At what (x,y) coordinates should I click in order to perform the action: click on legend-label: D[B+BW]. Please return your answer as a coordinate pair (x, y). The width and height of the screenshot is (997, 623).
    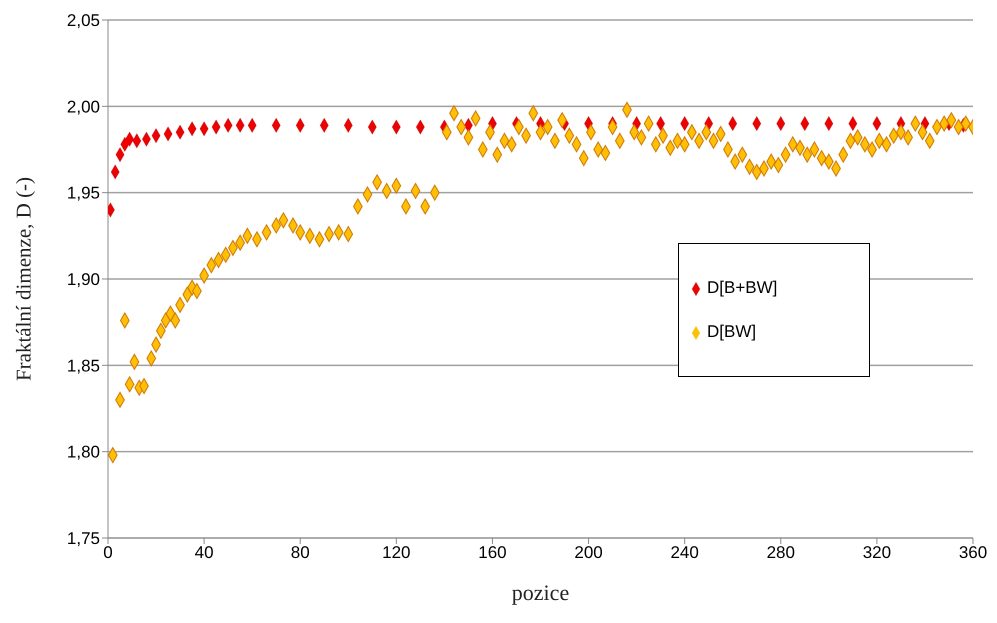
    Looking at the image, I should click on (742, 287).